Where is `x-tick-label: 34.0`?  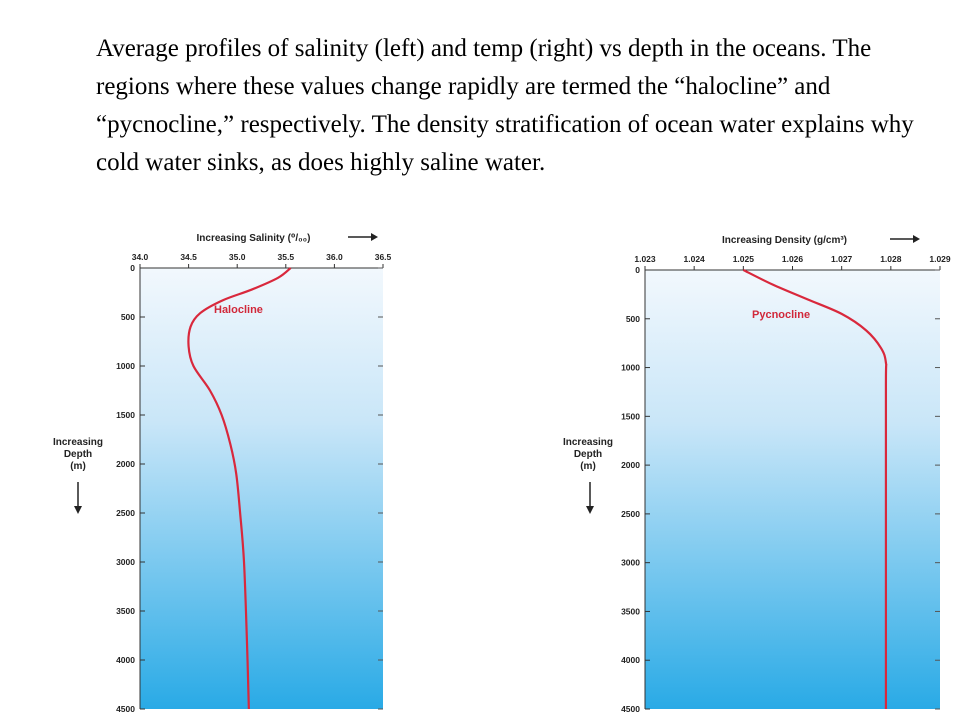
x-tick-label: 34.0 is located at coordinates (140, 257).